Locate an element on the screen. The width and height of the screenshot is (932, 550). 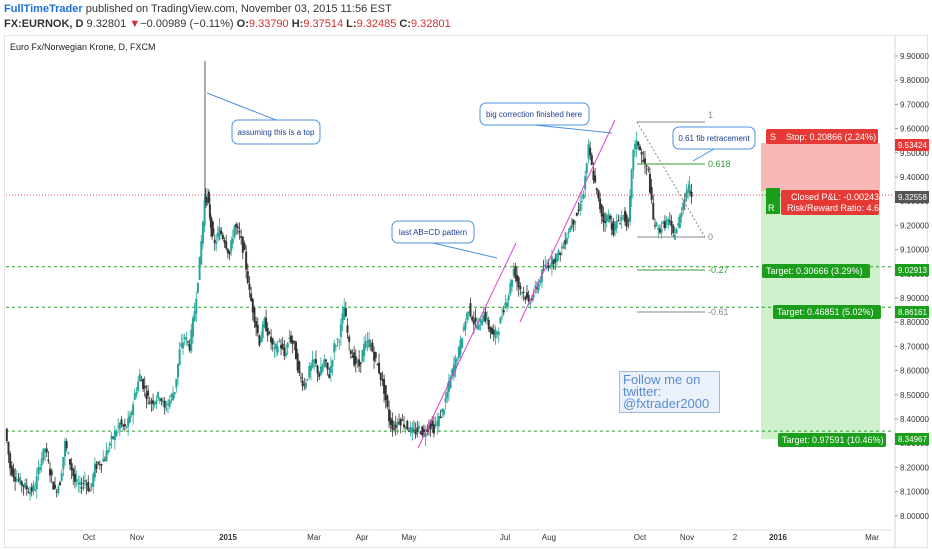
trend-line is located at coordinates (567, 221).